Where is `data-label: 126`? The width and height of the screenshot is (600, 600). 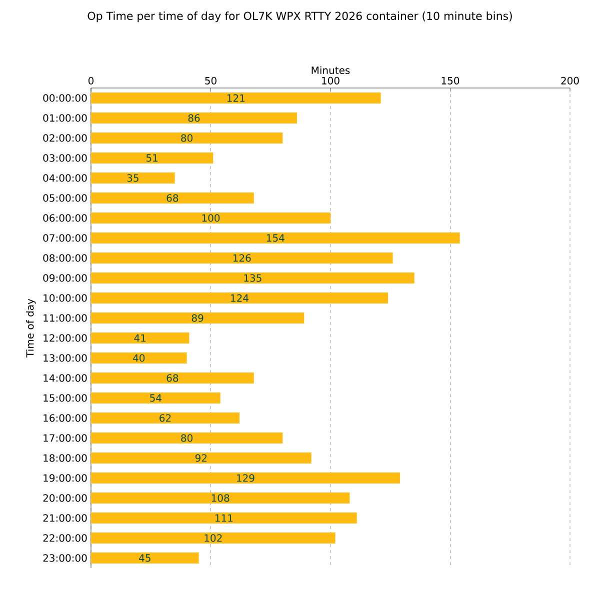
data-label: 126 is located at coordinates (242, 258).